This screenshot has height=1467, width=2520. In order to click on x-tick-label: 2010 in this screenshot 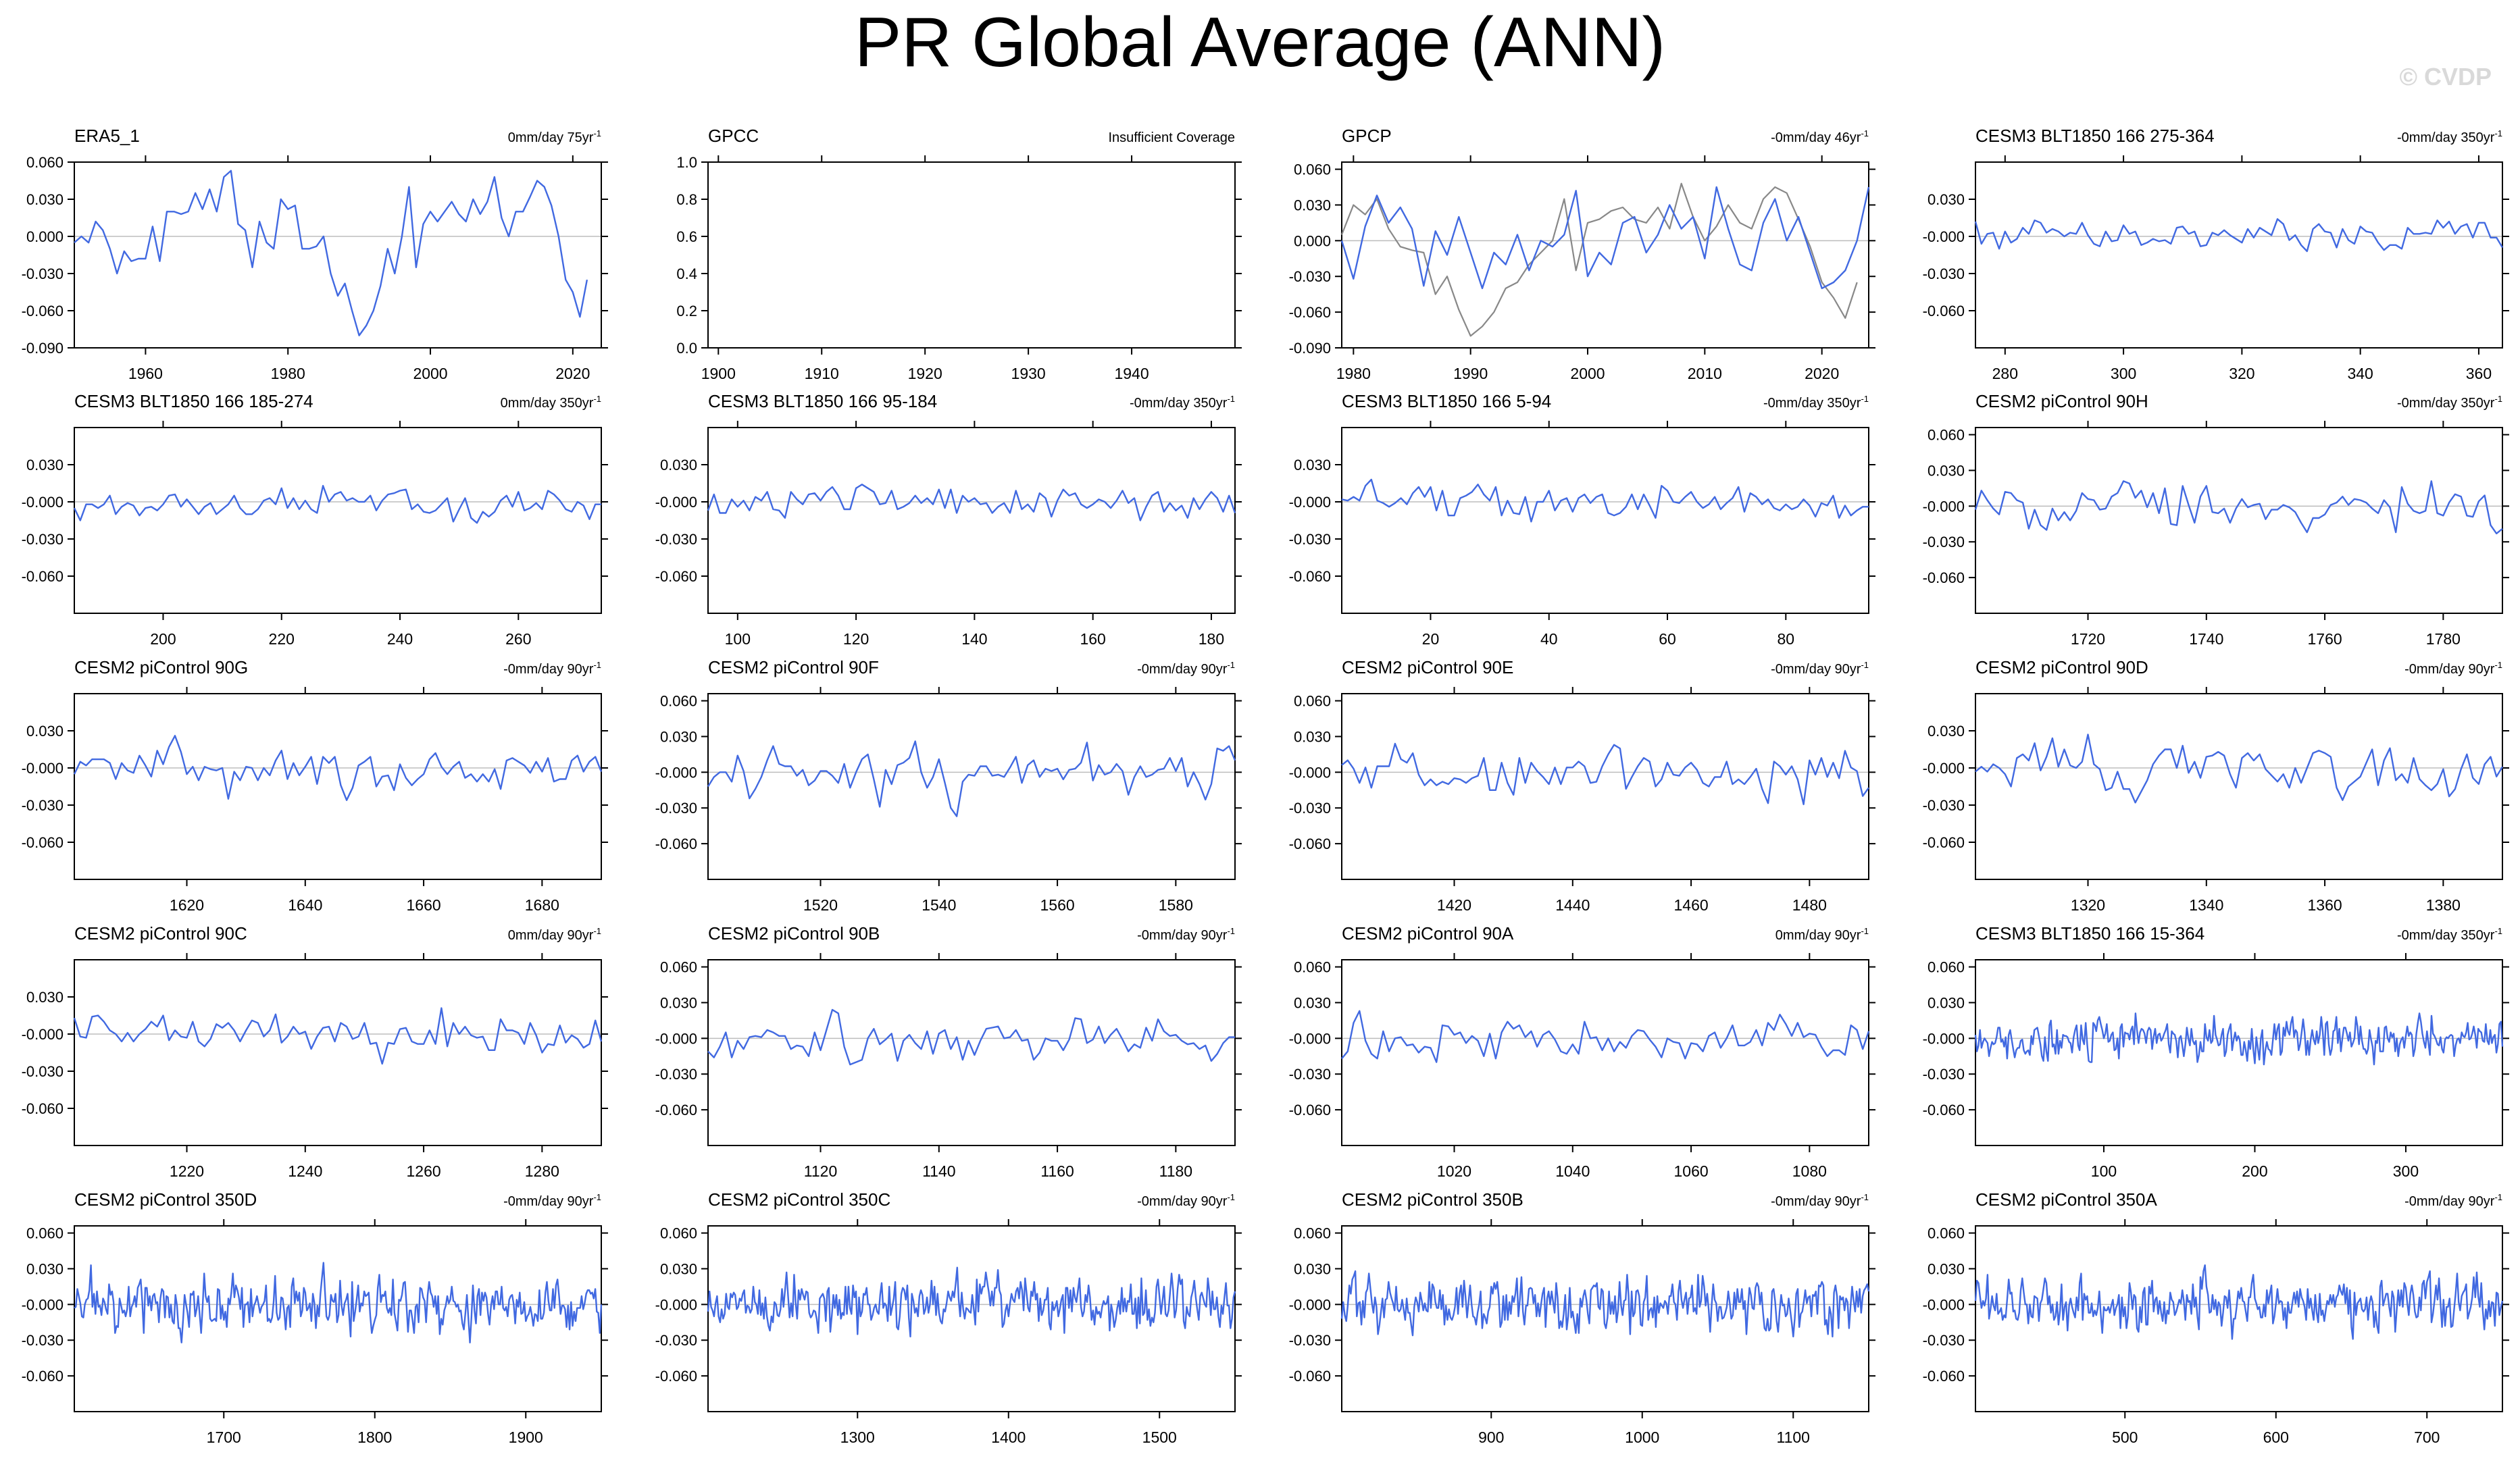, I will do `click(1705, 373)`.